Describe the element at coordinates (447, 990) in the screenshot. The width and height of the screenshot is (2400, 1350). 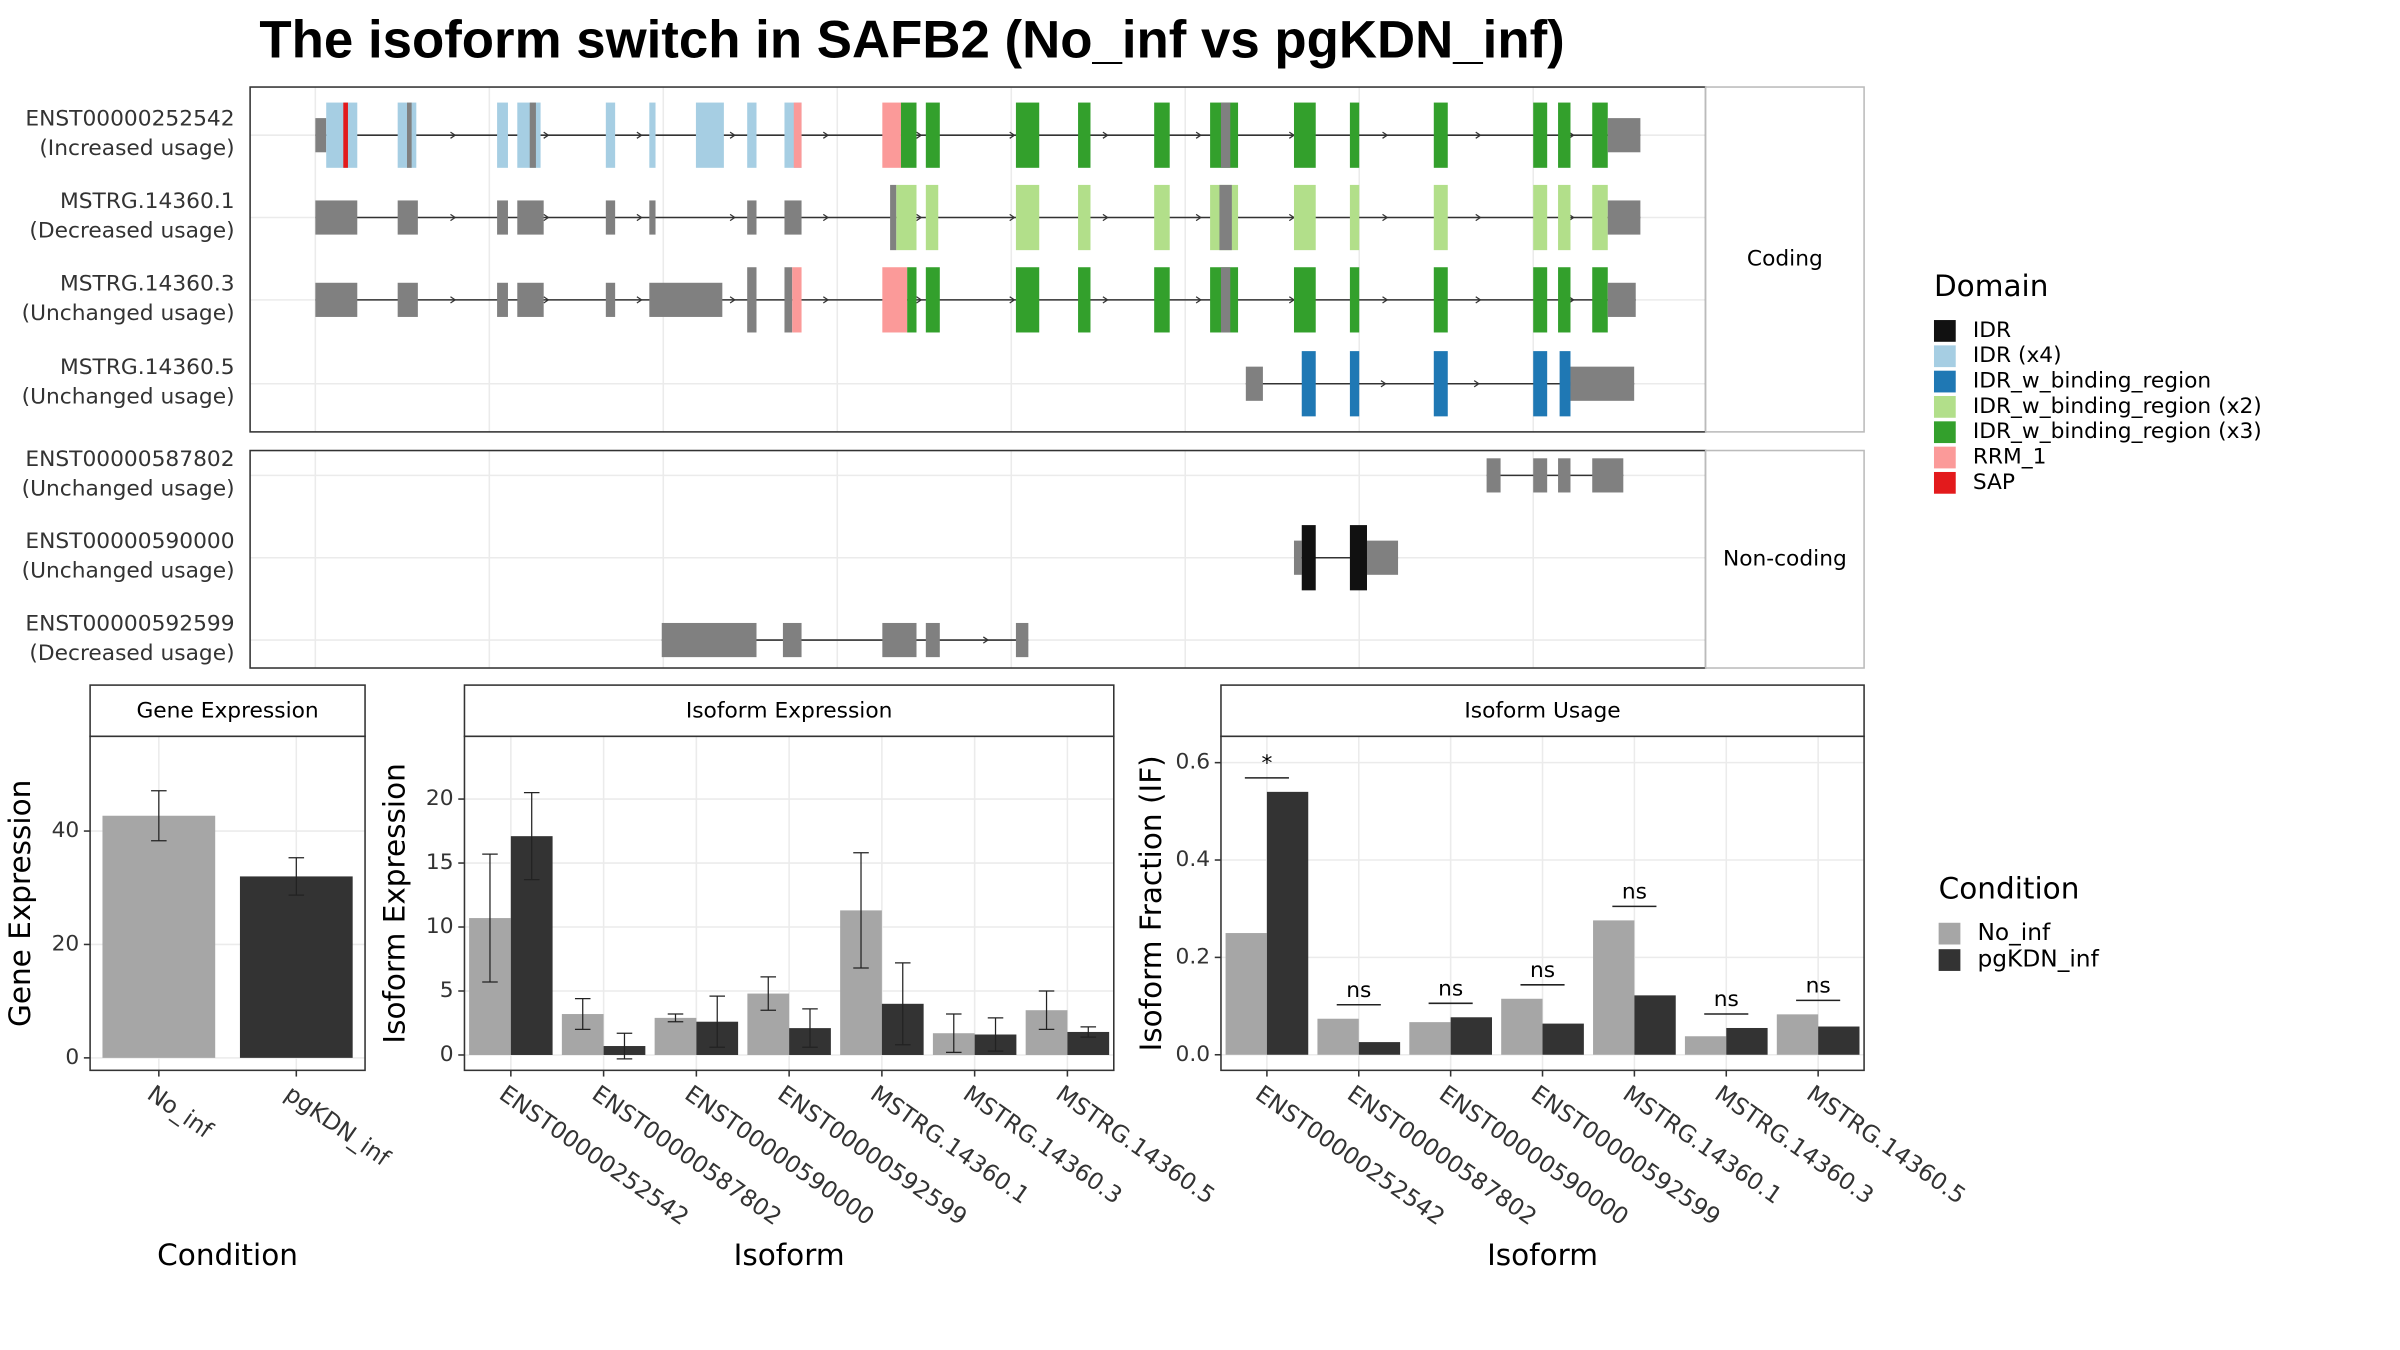
I see `y-tick-label: 5` at that location.